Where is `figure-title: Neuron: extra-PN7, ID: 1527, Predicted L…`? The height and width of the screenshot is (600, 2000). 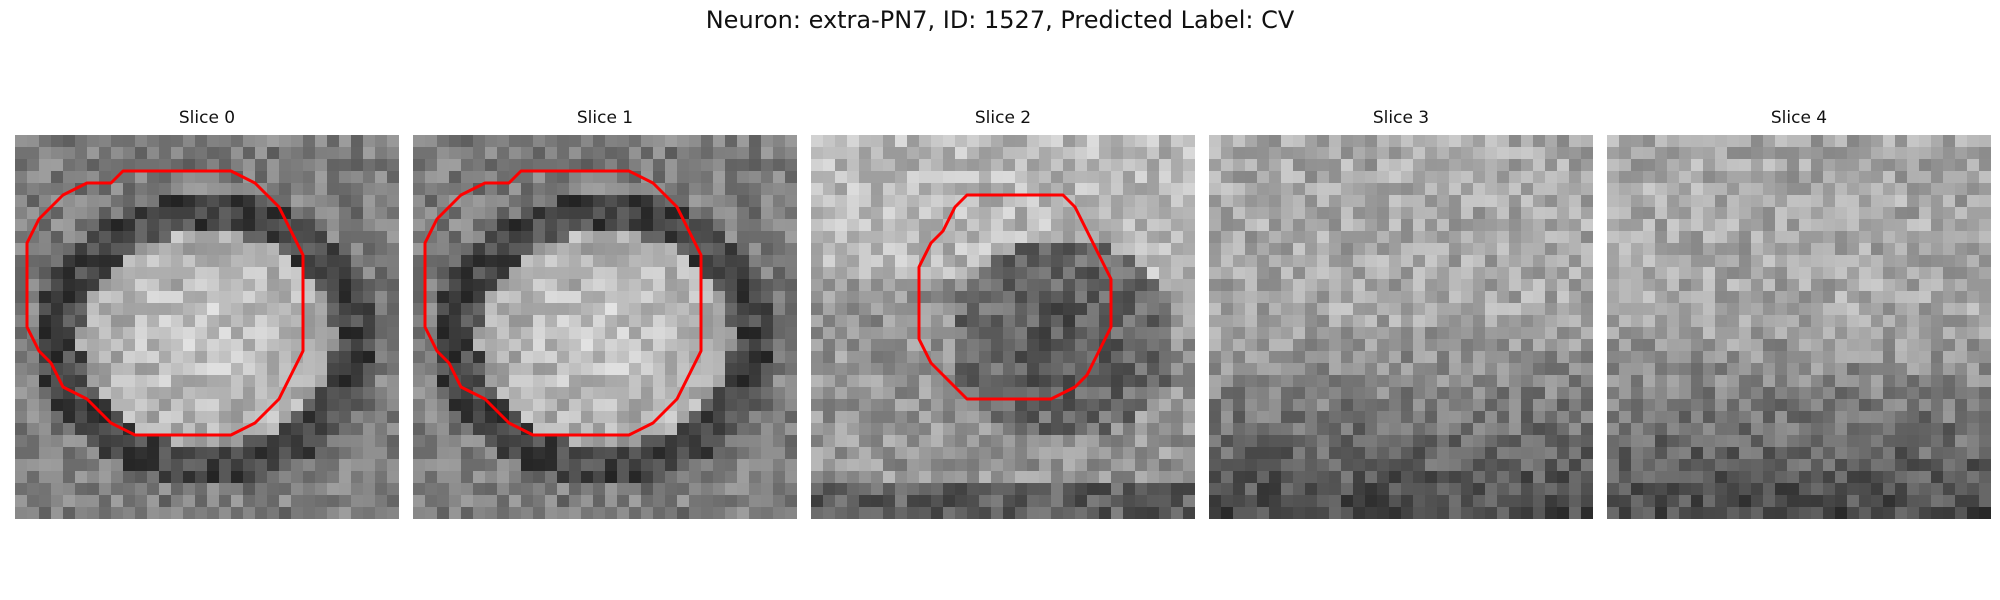 figure-title: Neuron: extra-PN7, ID: 1527, Predicted L… is located at coordinates (1000, 20).